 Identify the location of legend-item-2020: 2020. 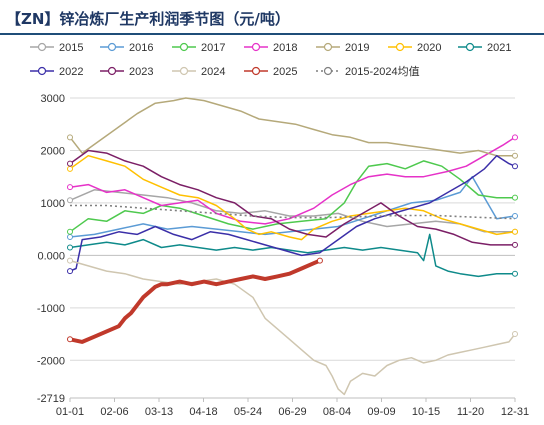
(414, 48).